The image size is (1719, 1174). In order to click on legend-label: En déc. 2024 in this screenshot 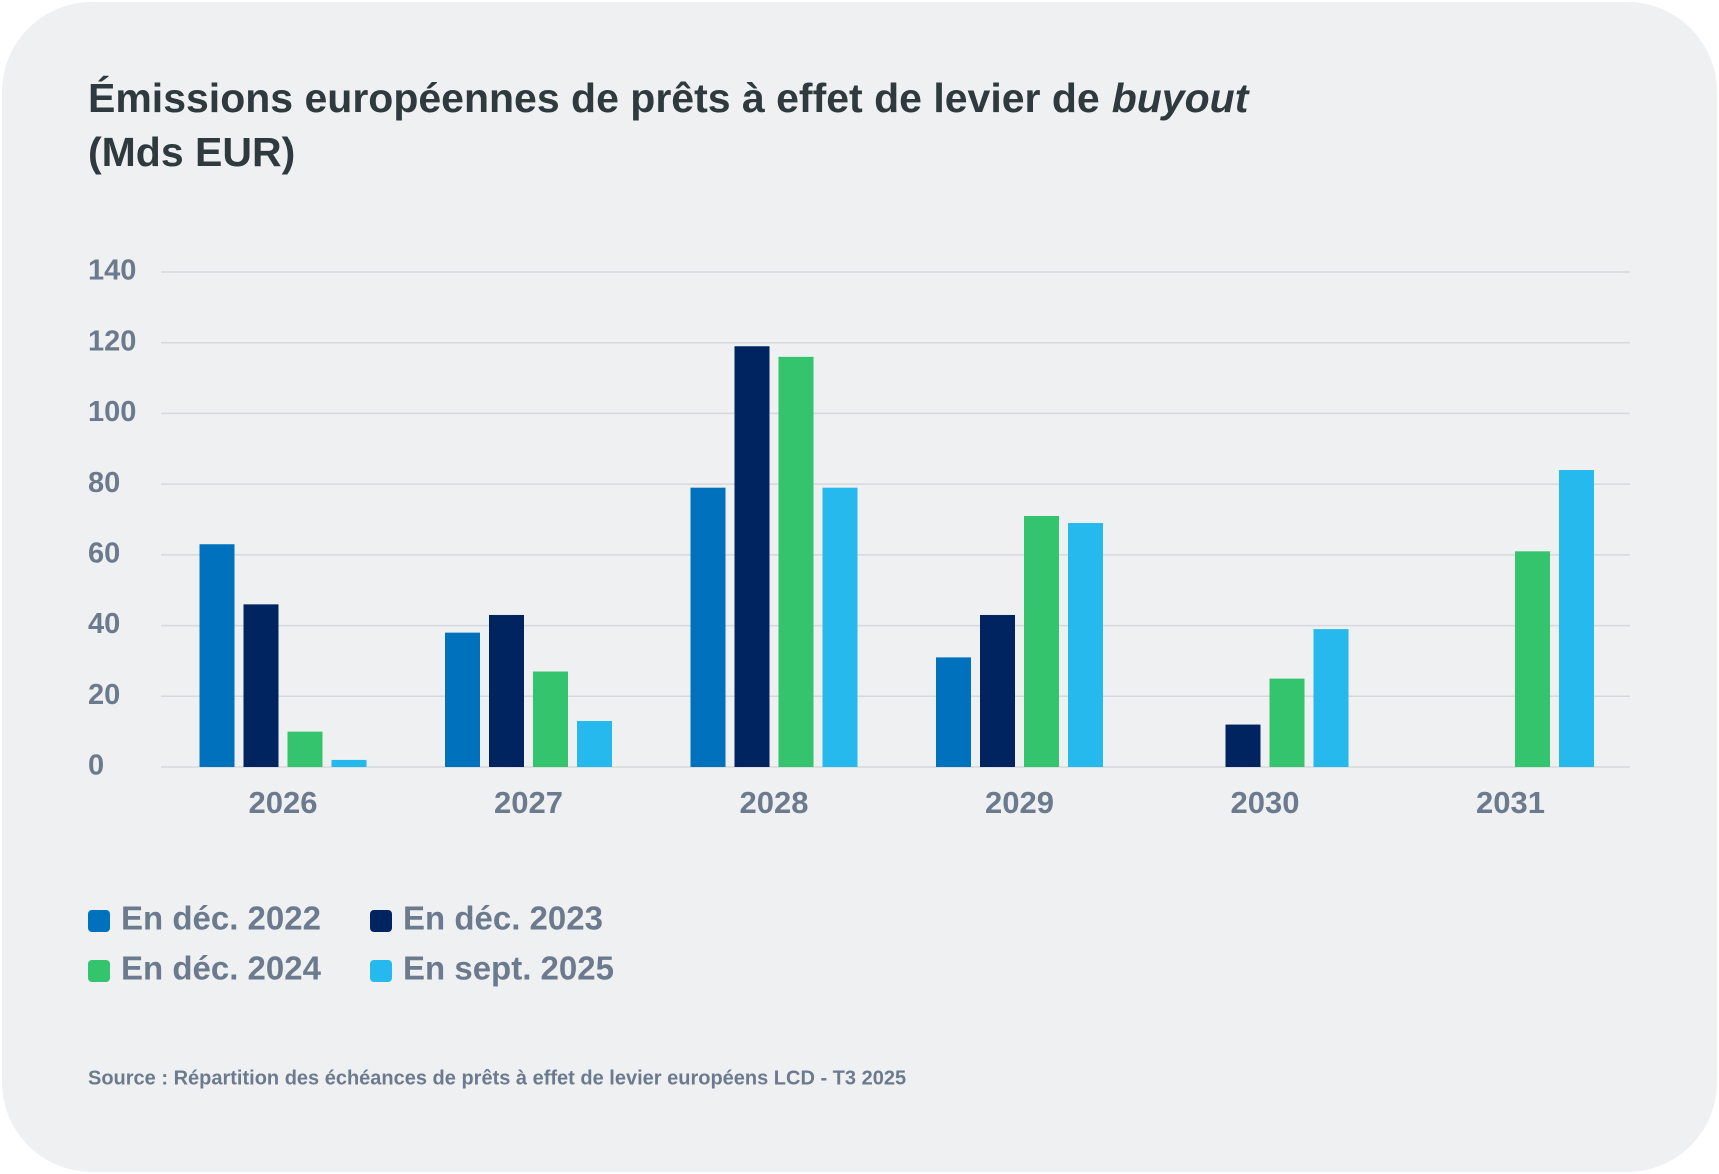, I will do `click(221, 968)`.